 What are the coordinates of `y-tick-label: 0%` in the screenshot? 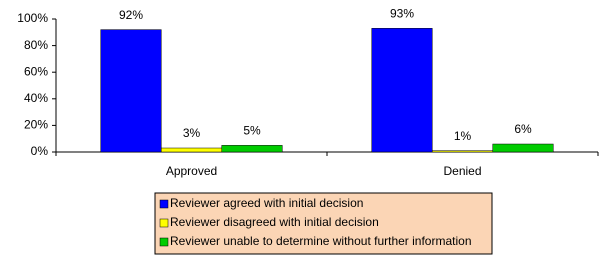 It's located at (40, 151).